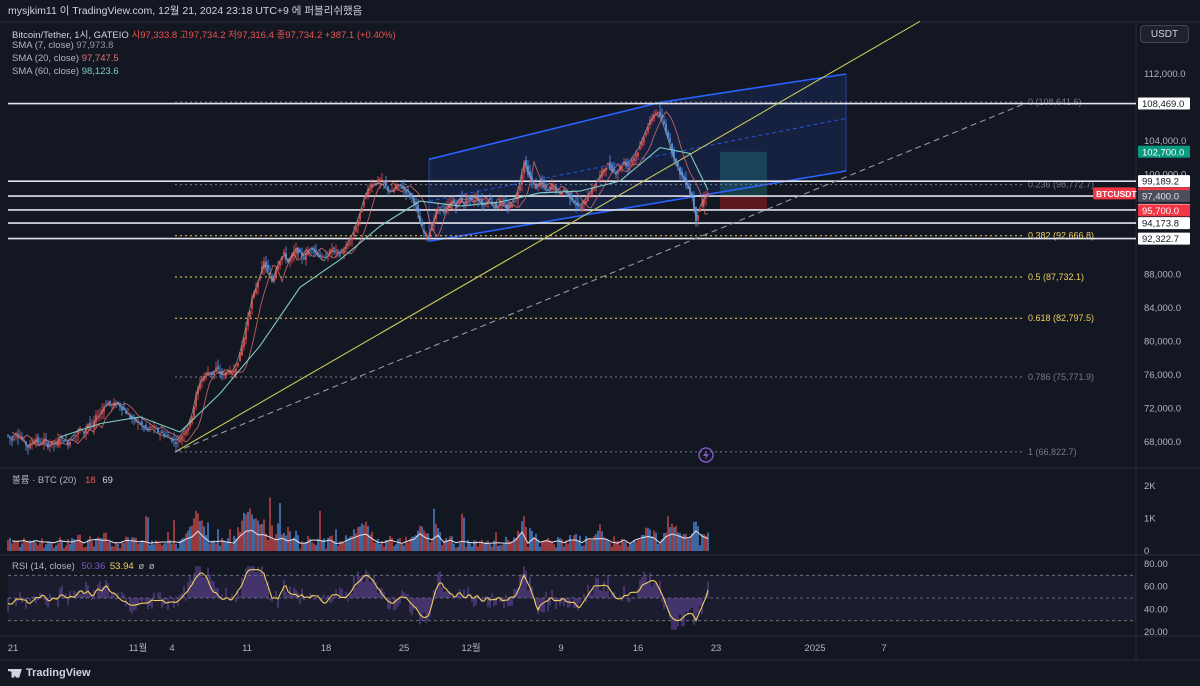  I want to click on symbol-tag-bg, so click(1114, 193).